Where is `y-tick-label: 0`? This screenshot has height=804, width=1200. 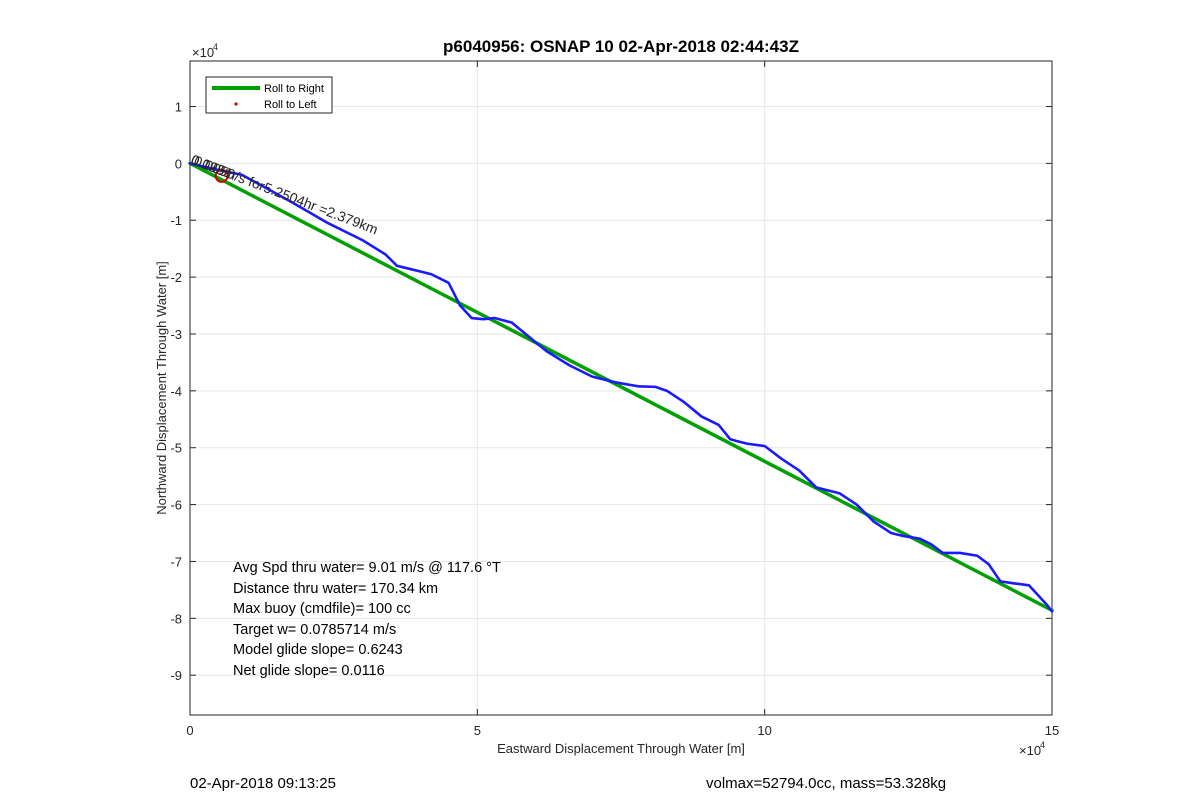
y-tick-label: 0 is located at coordinates (178, 163).